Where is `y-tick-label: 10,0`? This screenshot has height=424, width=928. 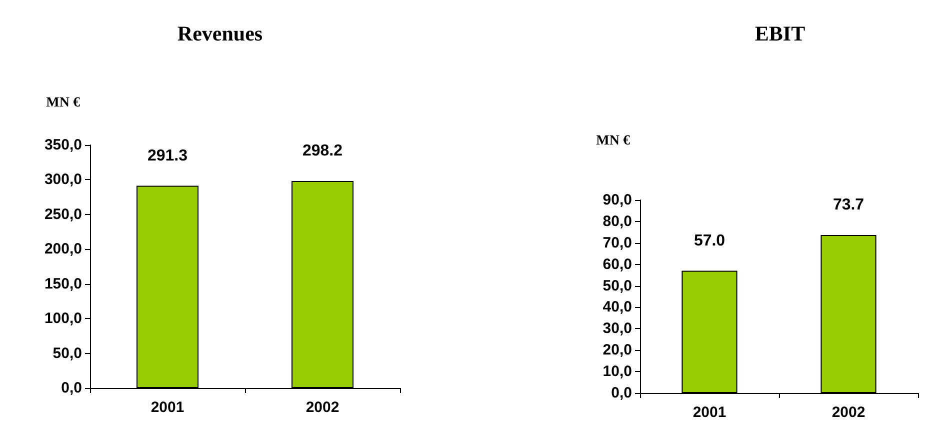
y-tick-label: 10,0 is located at coordinates (617, 371).